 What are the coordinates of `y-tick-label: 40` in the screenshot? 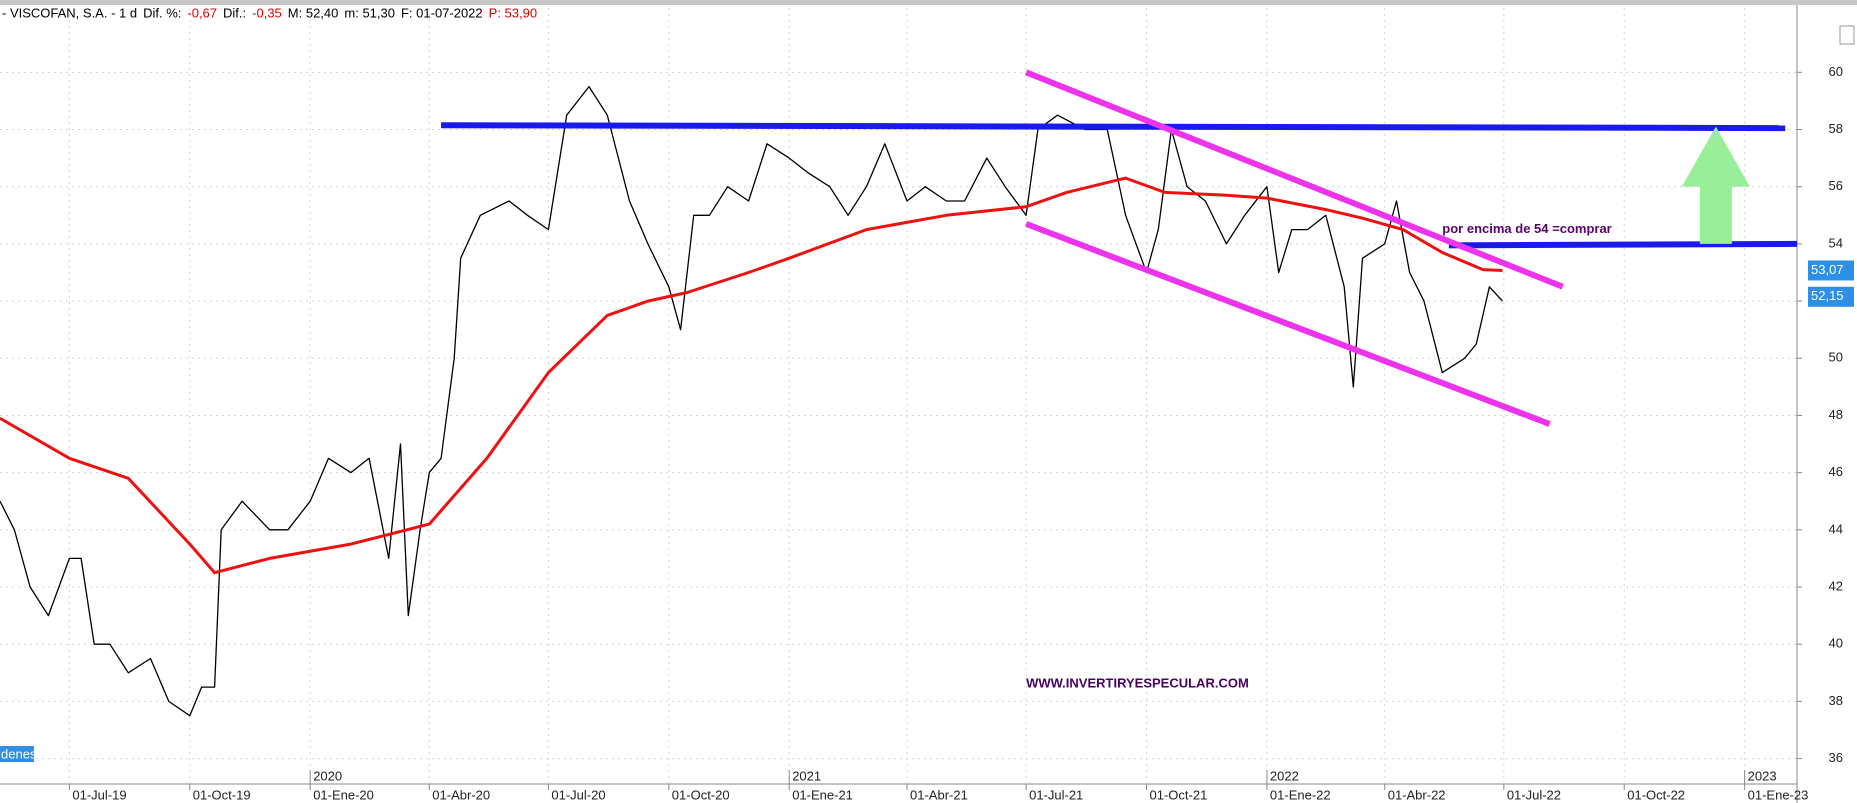 It's located at (1836, 643).